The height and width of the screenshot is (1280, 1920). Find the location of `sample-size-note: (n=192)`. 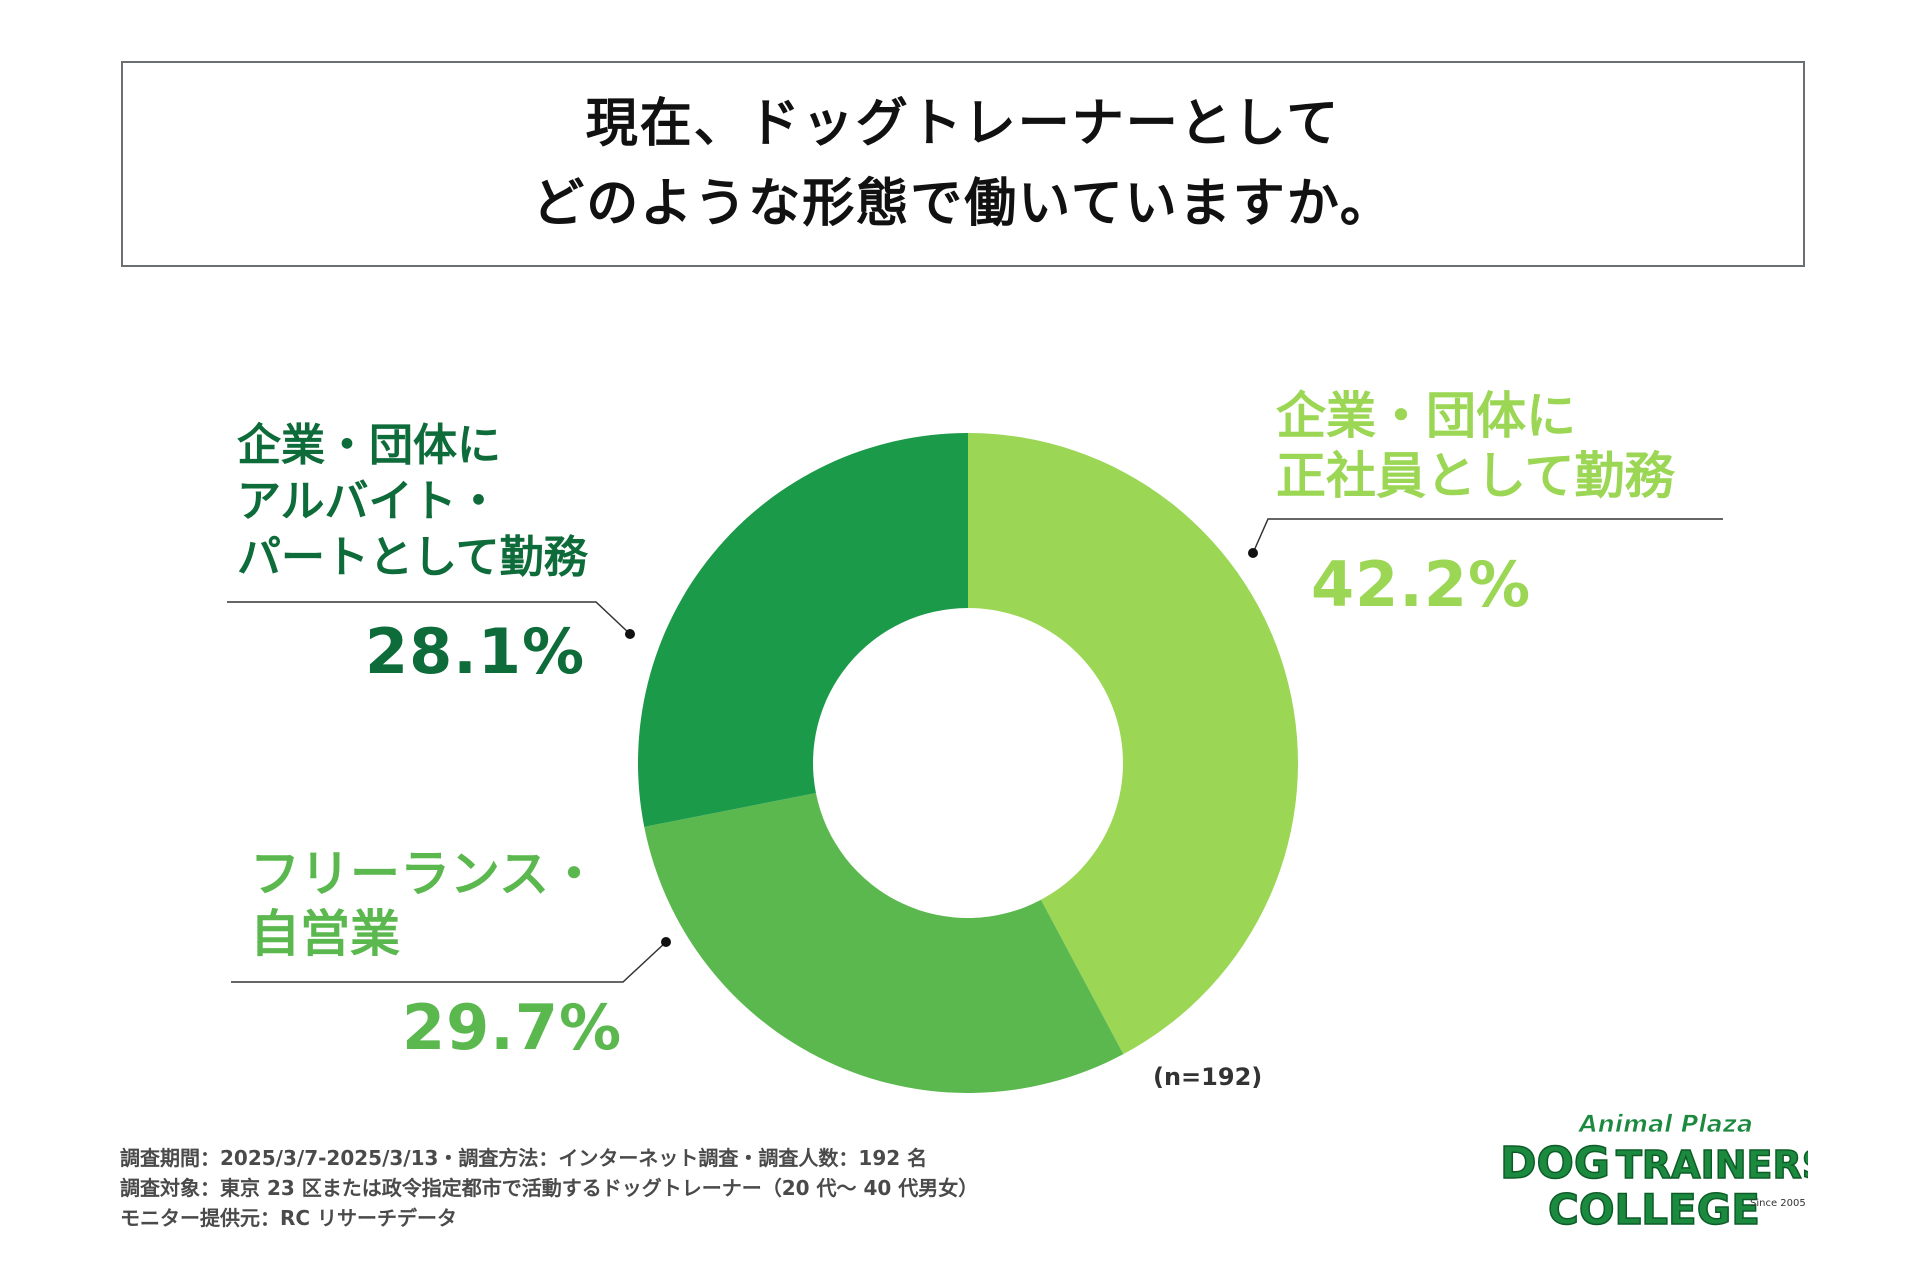

sample-size-note: (n=192) is located at coordinates (1208, 1077).